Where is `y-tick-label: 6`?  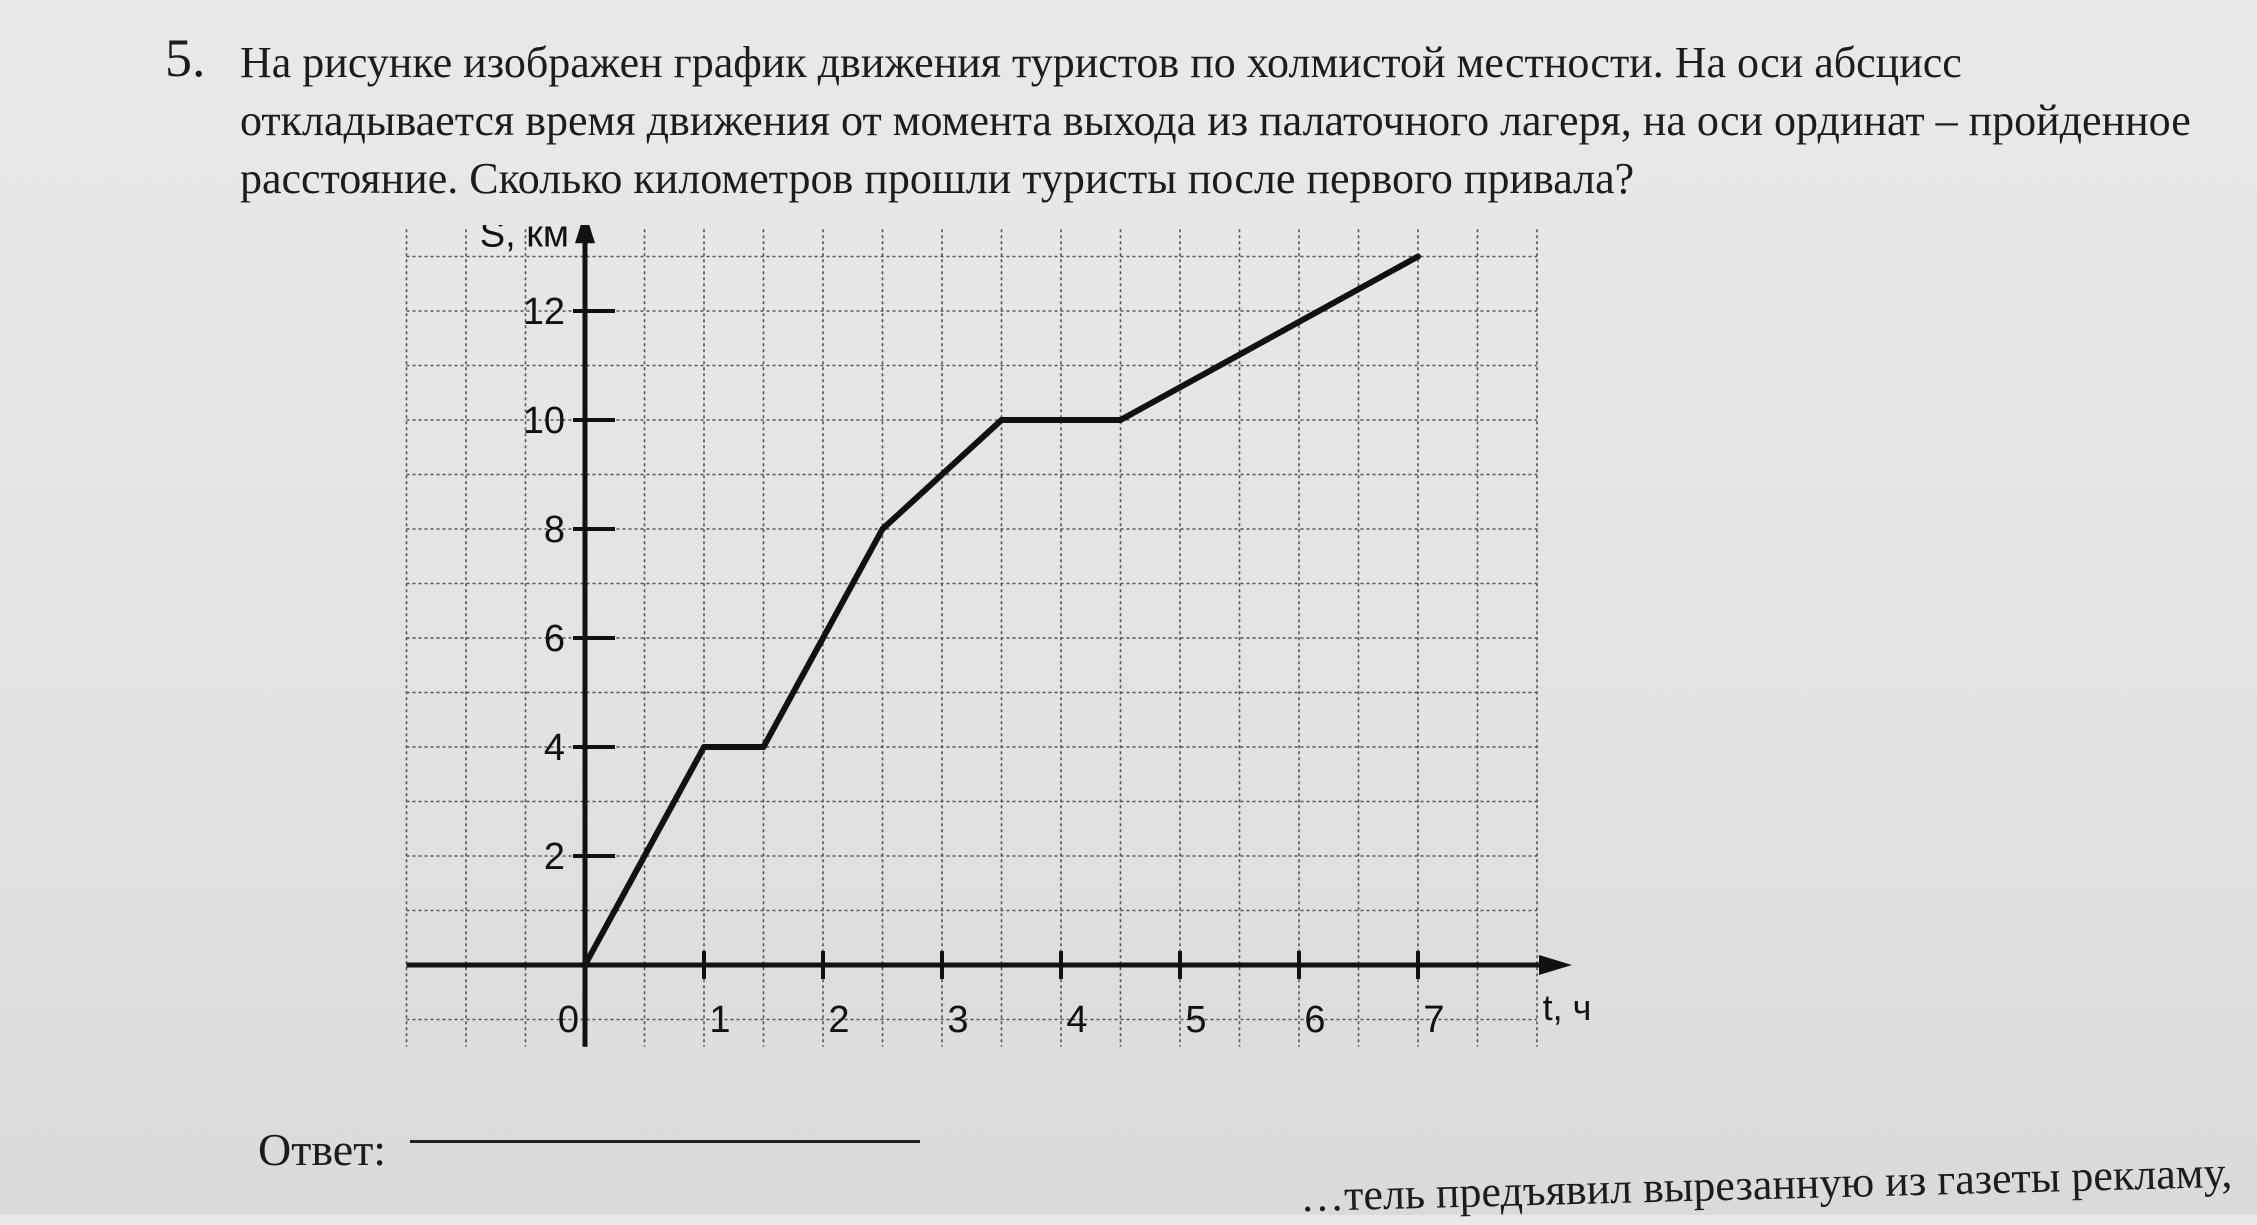 y-tick-label: 6 is located at coordinates (554, 639).